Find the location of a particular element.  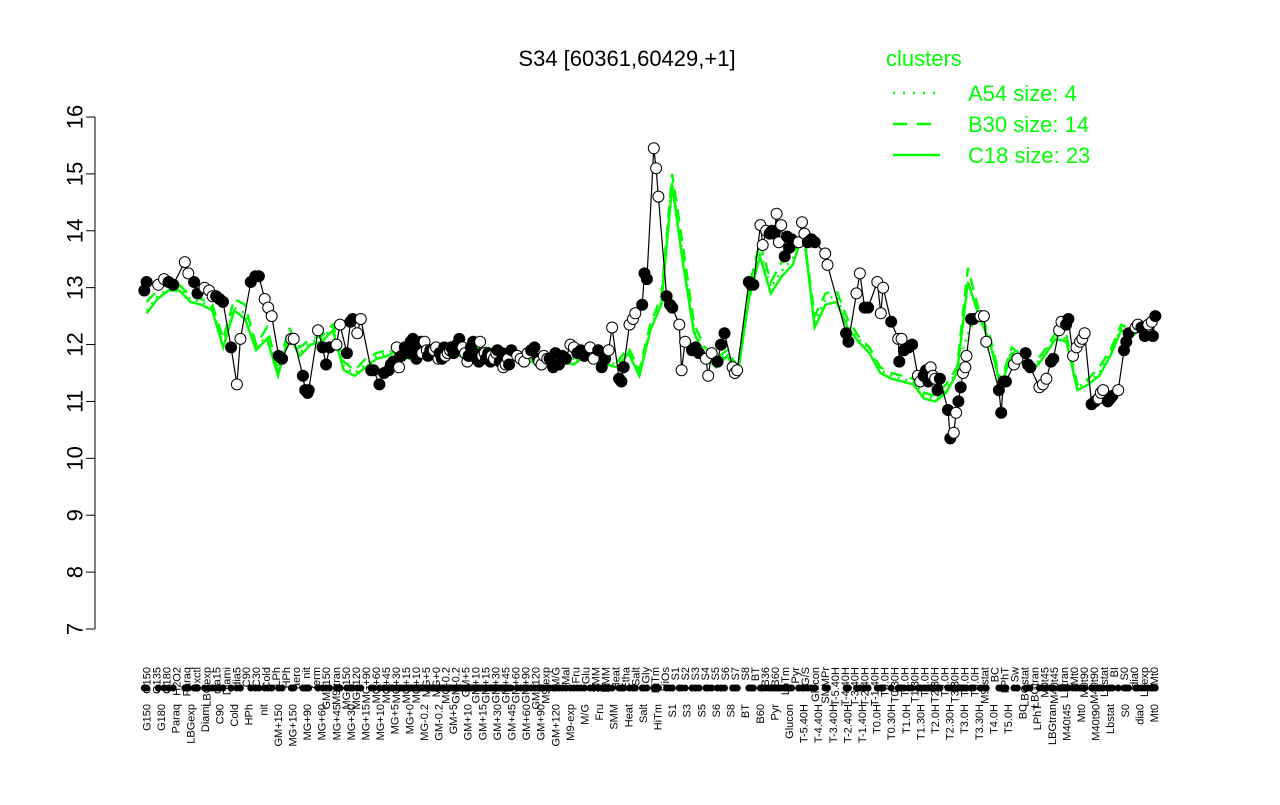

x-tick-label: Heat is located at coordinates (616, 678).